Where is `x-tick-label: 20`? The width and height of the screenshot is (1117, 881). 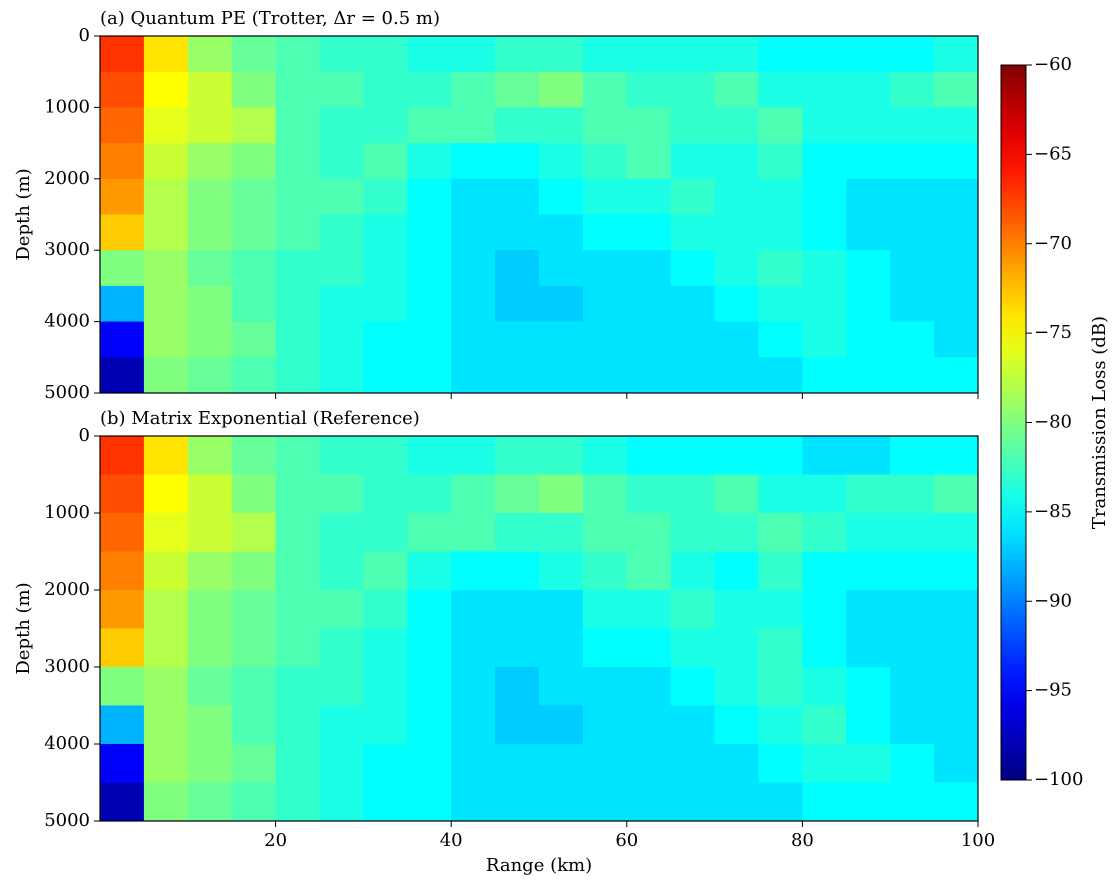 x-tick-label: 20 is located at coordinates (275, 840).